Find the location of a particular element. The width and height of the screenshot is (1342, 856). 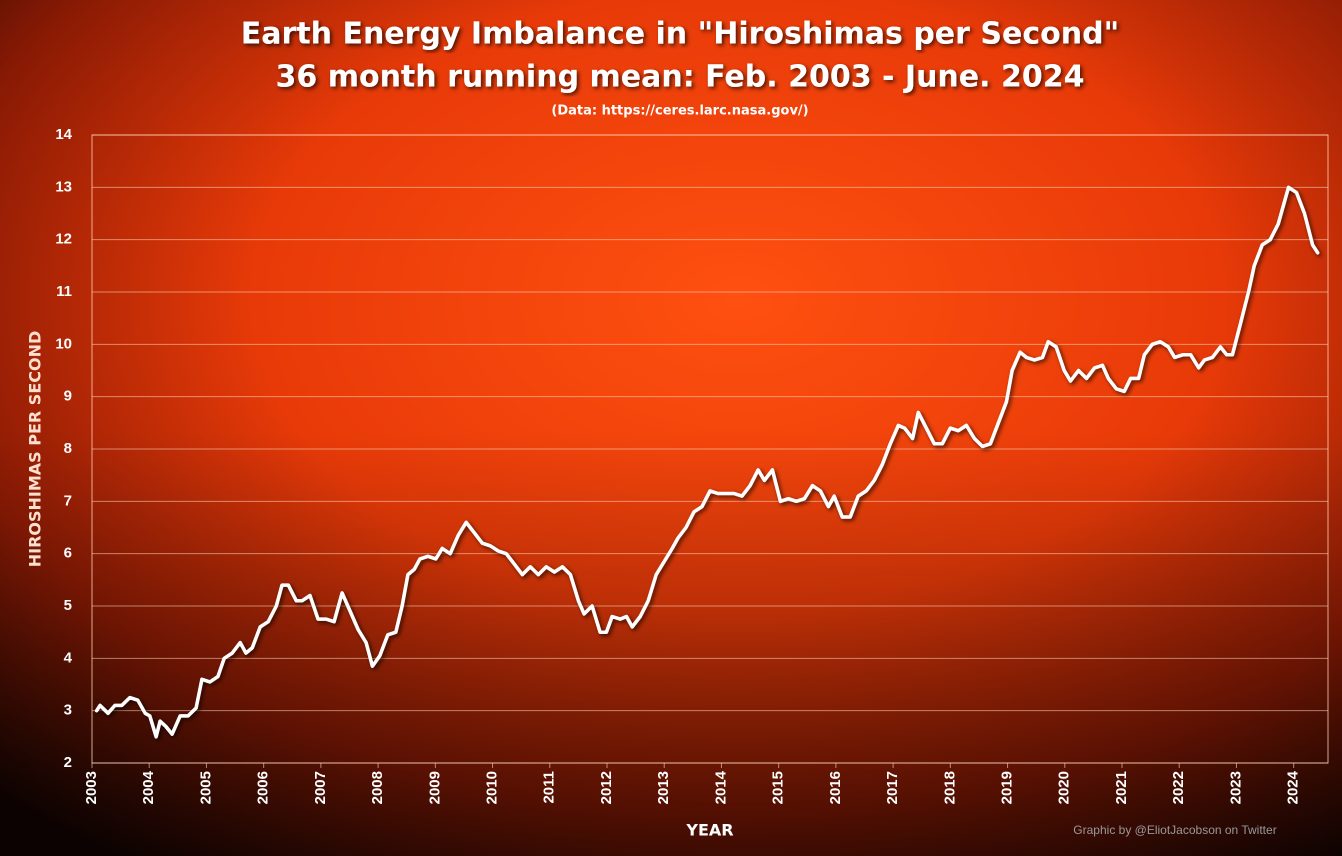

y-tick-label: 11 is located at coordinates (64, 291).